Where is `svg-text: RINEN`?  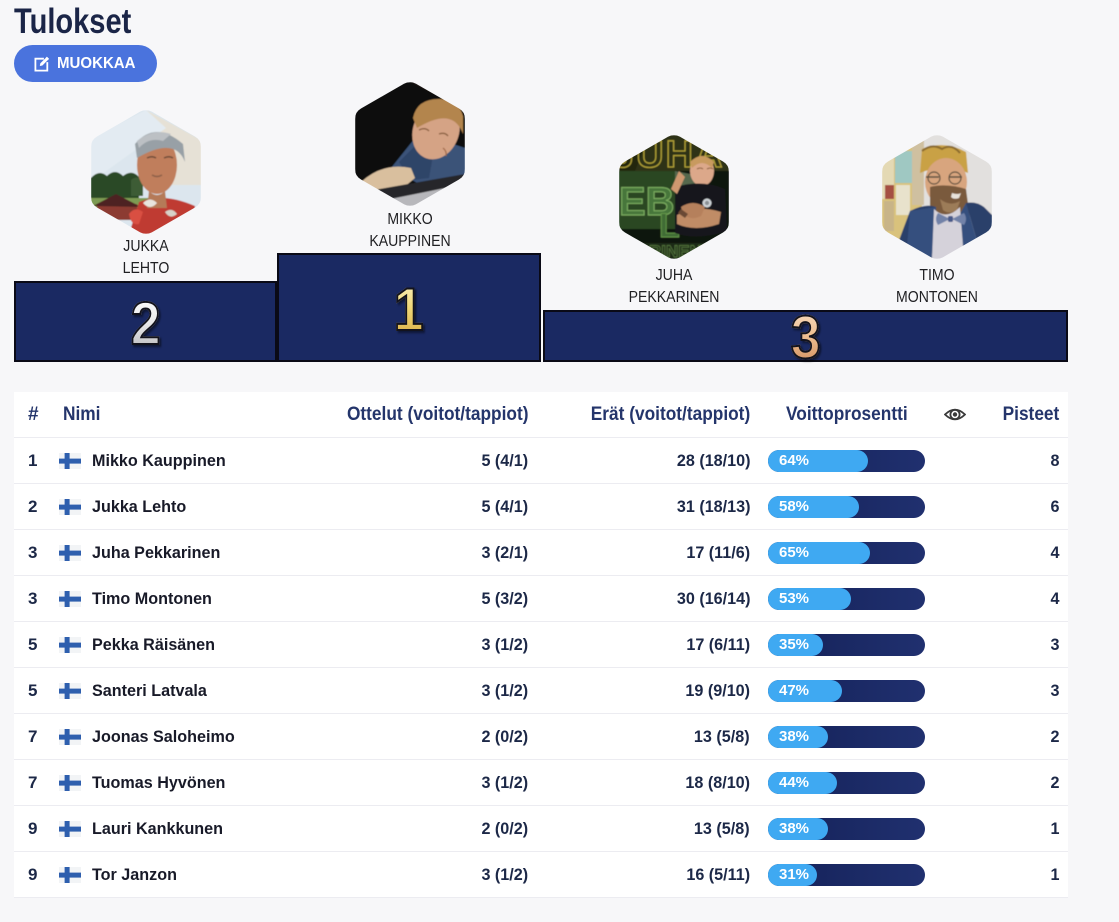 svg-text: RINEN is located at coordinates (675, 250).